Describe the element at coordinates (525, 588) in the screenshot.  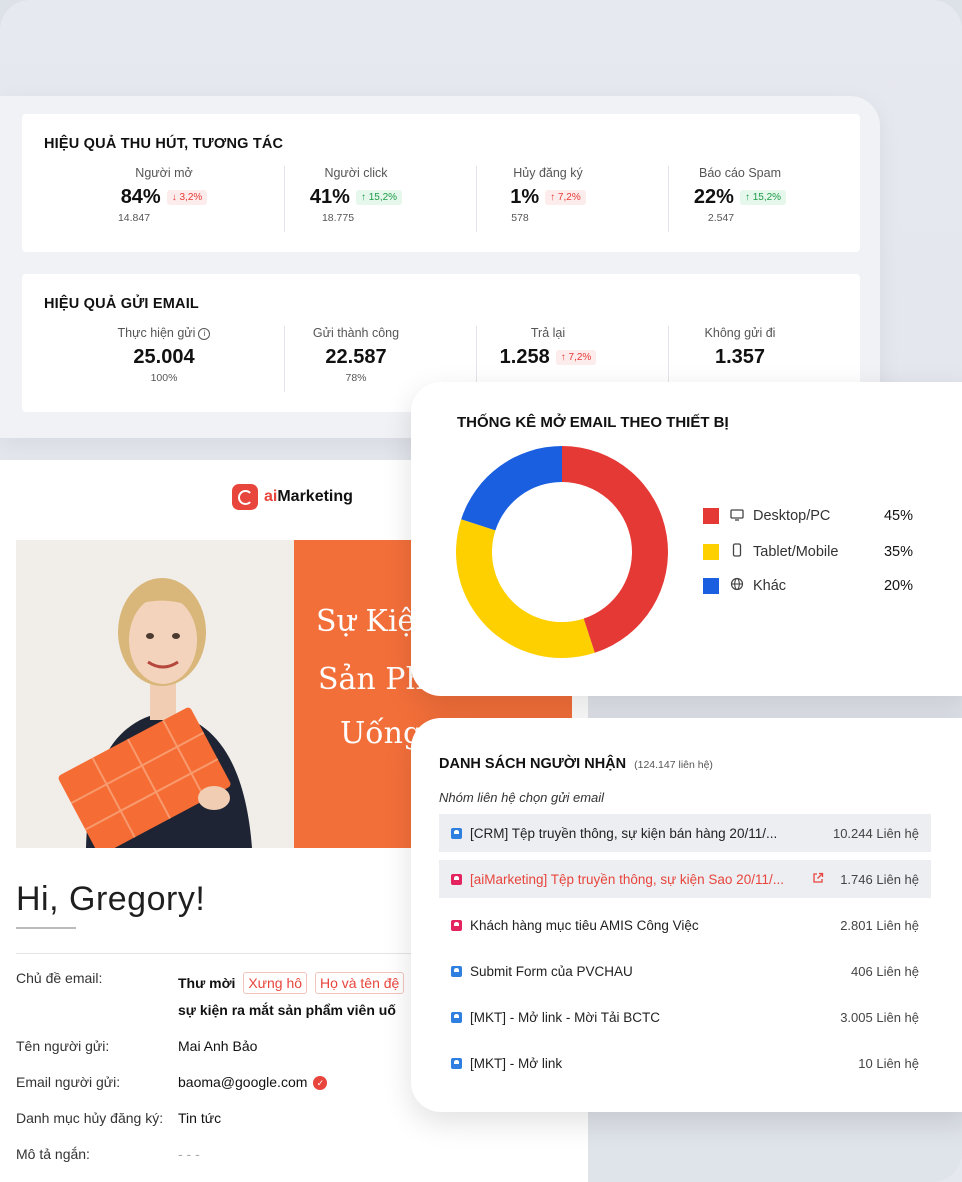
I see `donut-slice-tablet-mobile` at that location.